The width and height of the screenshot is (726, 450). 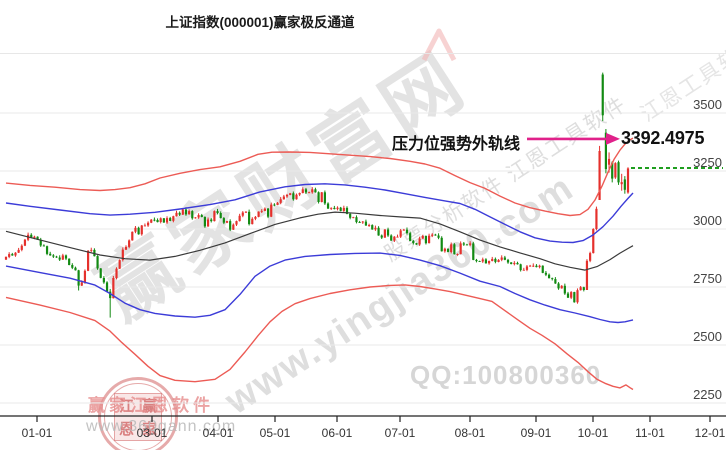 What do you see at coordinates (707, 394) in the screenshot?
I see `y-axis-label: 2250` at bounding box center [707, 394].